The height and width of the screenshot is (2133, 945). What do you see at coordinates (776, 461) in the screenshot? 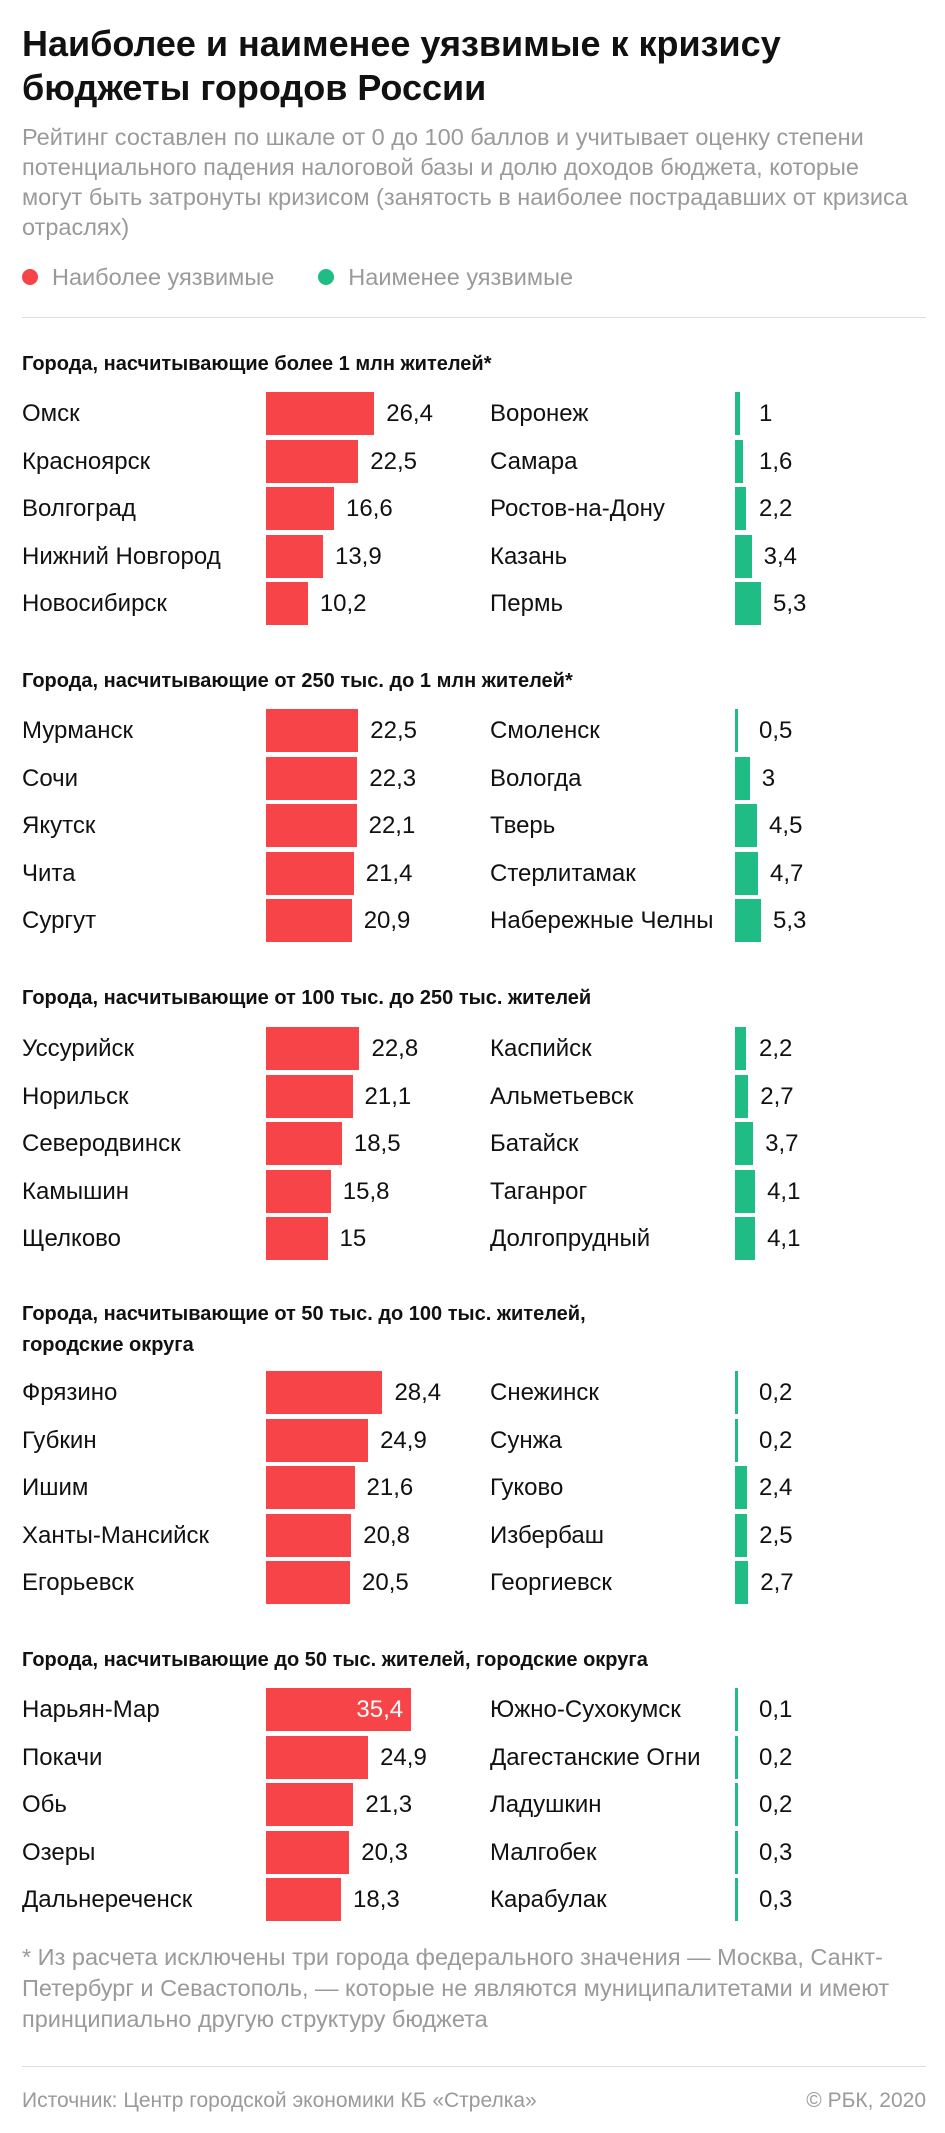
I see `value-label-least: 1,6` at bounding box center [776, 461].